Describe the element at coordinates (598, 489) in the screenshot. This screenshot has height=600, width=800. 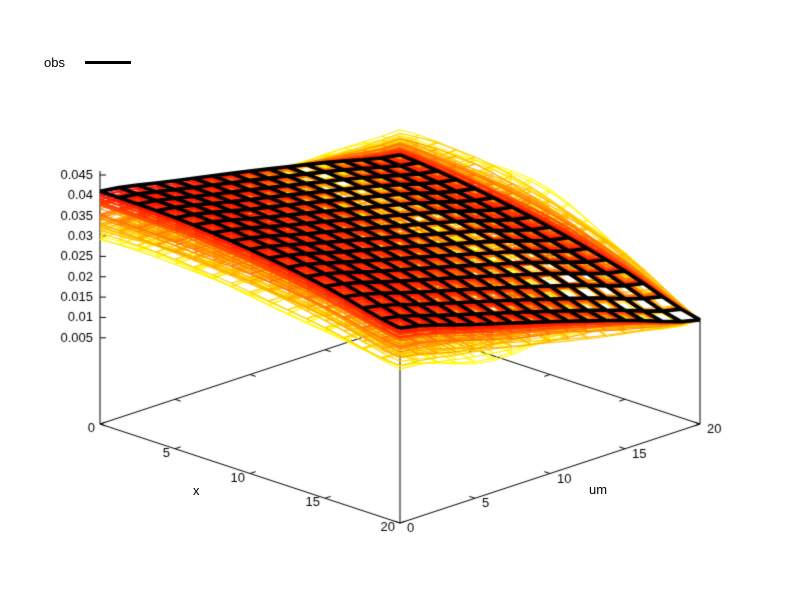
I see `um-axis-label: um` at that location.